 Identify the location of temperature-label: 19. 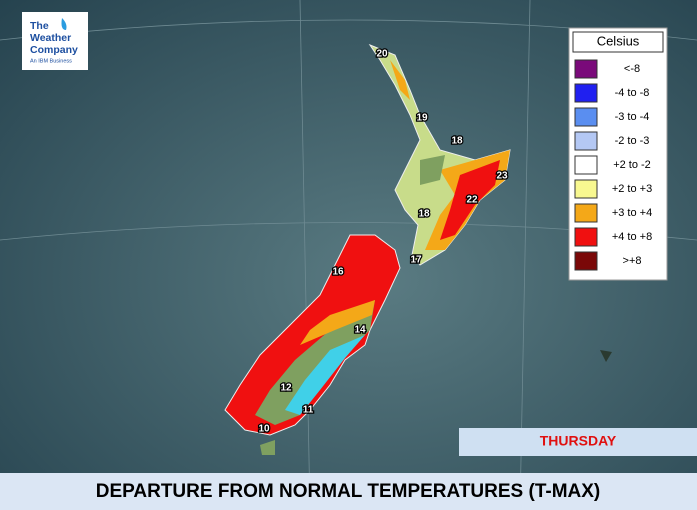
(422, 118).